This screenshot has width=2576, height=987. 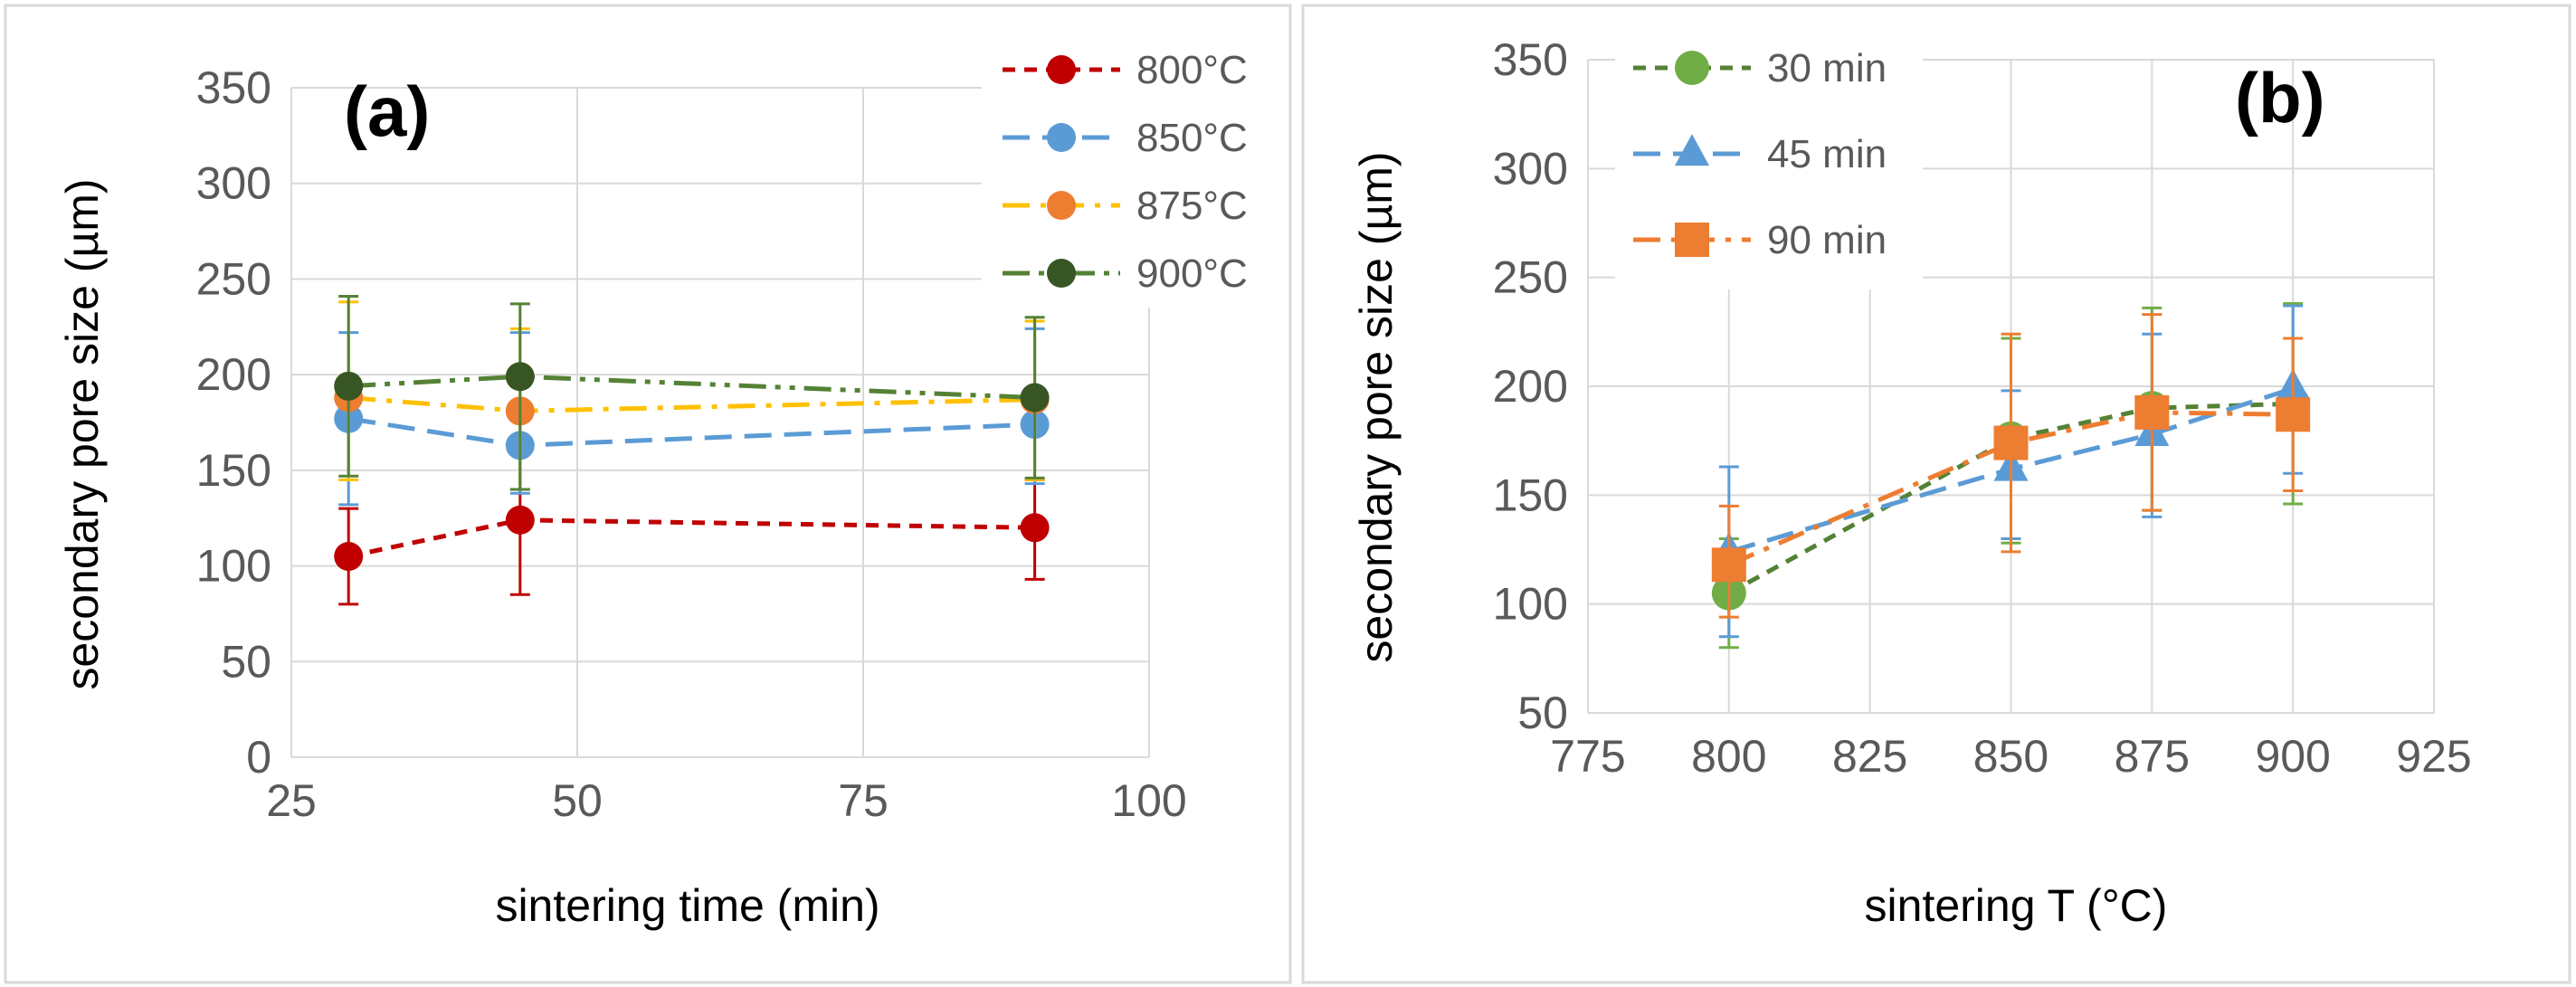 I want to click on panel-b-y-ticks: 50 100 150 200 250 300 350, so click(x=1531, y=386).